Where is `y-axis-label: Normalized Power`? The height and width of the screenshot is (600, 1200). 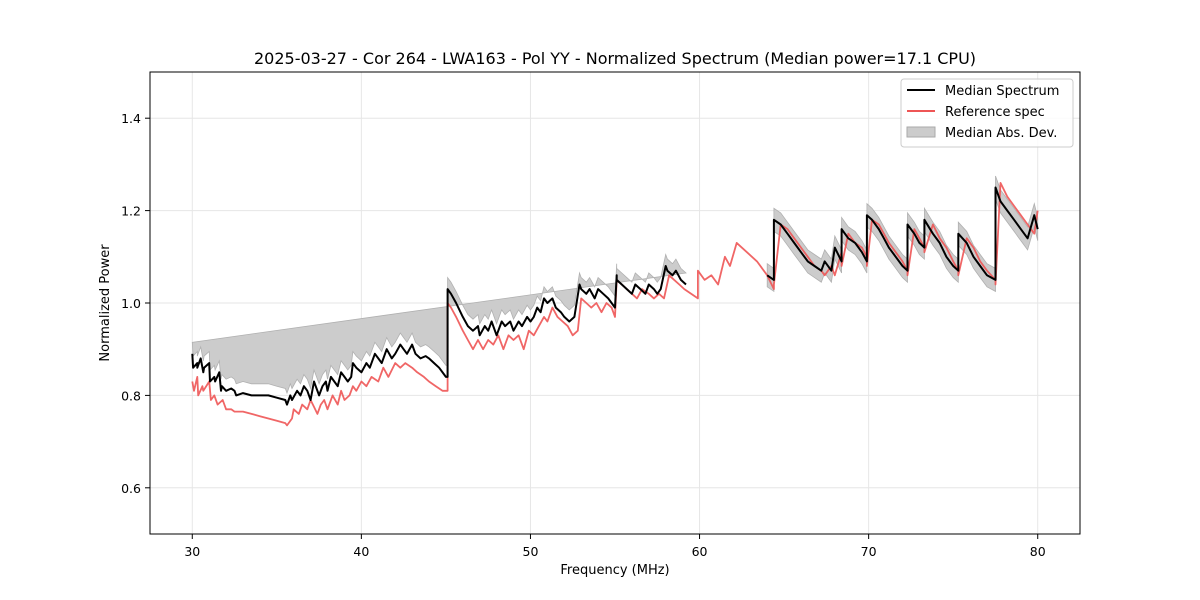
y-axis-label: Normalized Power is located at coordinates (105, 303).